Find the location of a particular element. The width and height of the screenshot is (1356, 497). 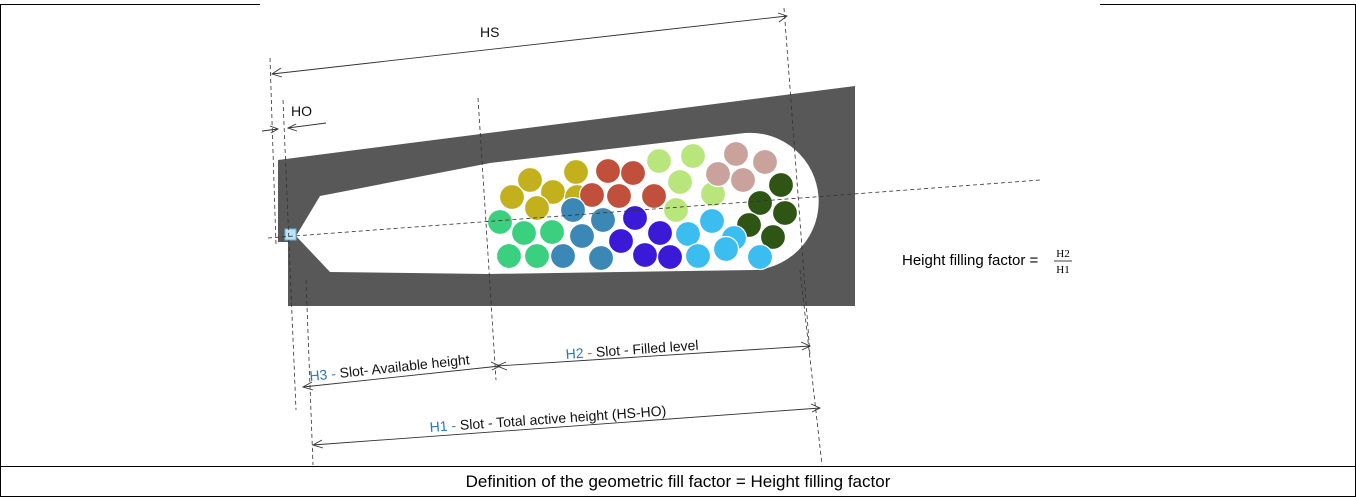

label-h1-text: Slot - Total active height (HS-HO) is located at coordinates (562, 417).